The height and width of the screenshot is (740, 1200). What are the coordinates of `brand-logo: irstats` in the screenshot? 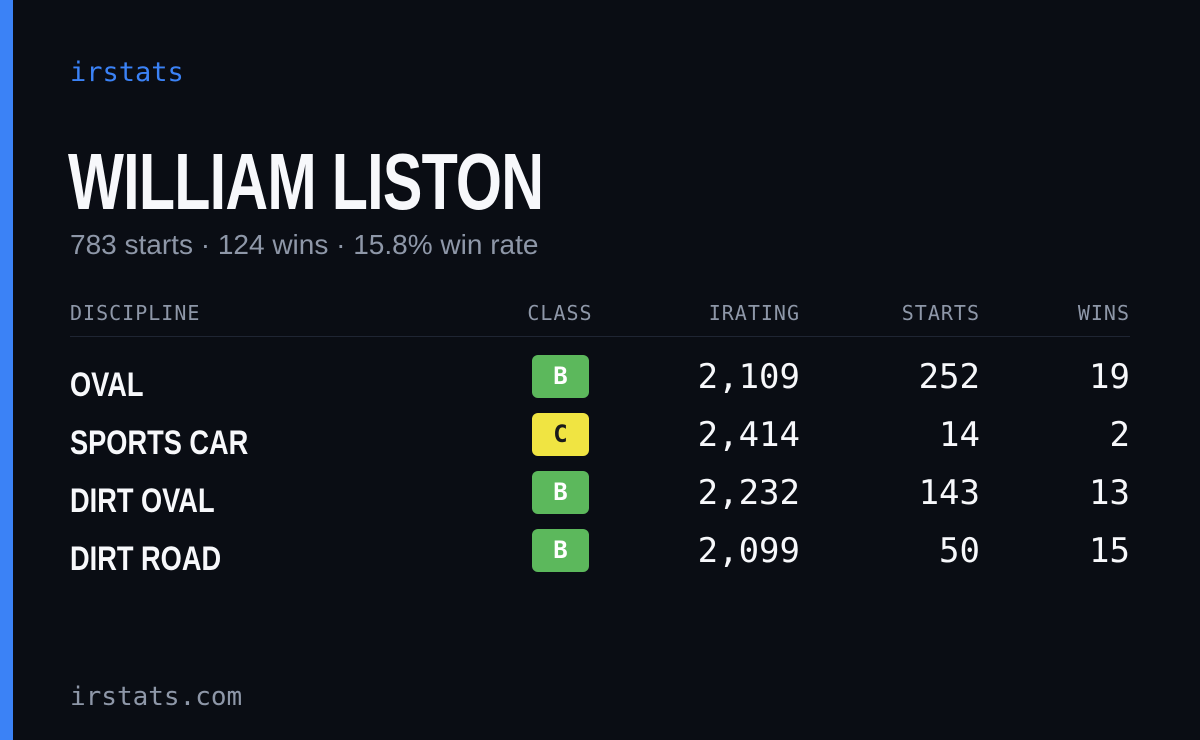 It's located at (127, 72).